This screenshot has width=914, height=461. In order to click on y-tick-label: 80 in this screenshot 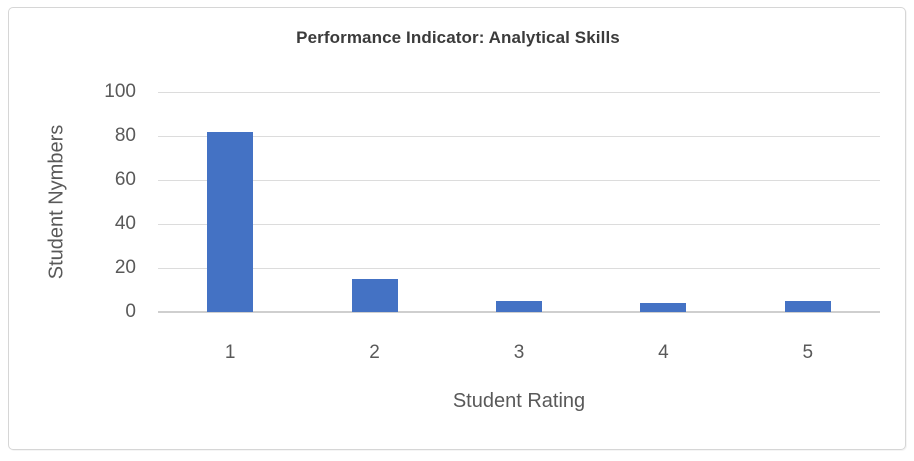, I will do `click(125, 135)`.